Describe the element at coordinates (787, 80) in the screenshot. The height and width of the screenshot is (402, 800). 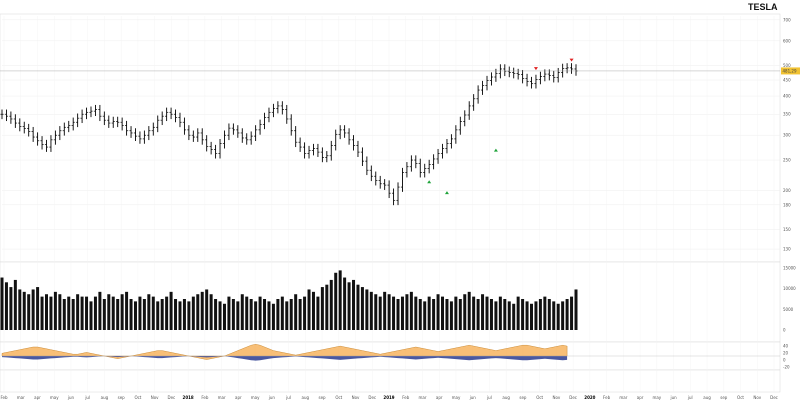
I see `price-tick-label: 450` at that location.